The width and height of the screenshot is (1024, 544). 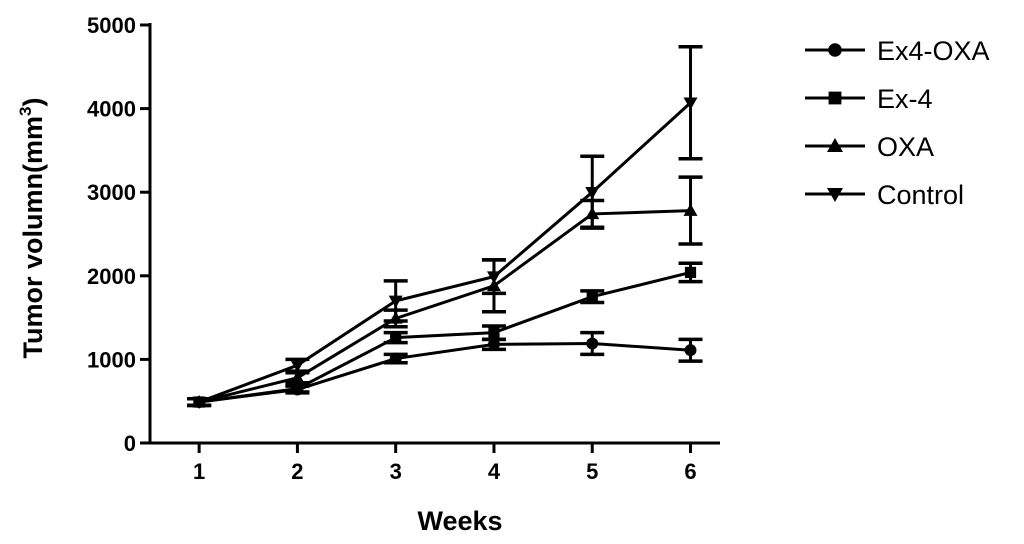 I want to click on y-tick-label: 4000, so click(x=111, y=109).